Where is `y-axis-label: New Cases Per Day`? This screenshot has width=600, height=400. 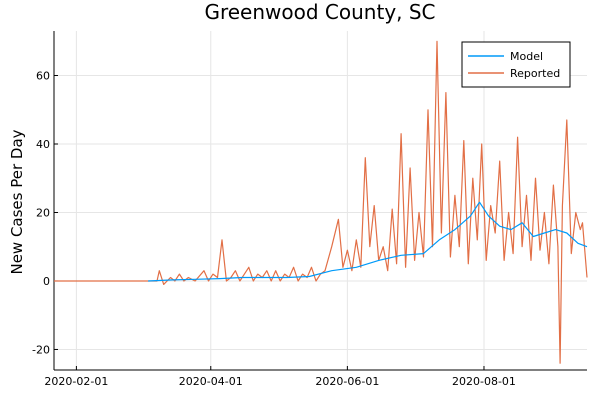 y-axis-label: New Cases Per Day is located at coordinates (17, 201).